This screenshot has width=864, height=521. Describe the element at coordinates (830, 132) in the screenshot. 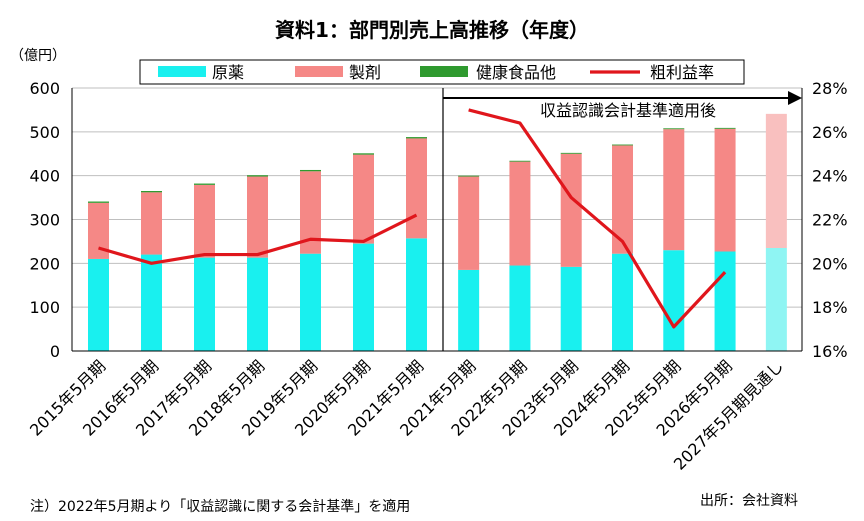

I see `right-tick-label: 26%` at that location.